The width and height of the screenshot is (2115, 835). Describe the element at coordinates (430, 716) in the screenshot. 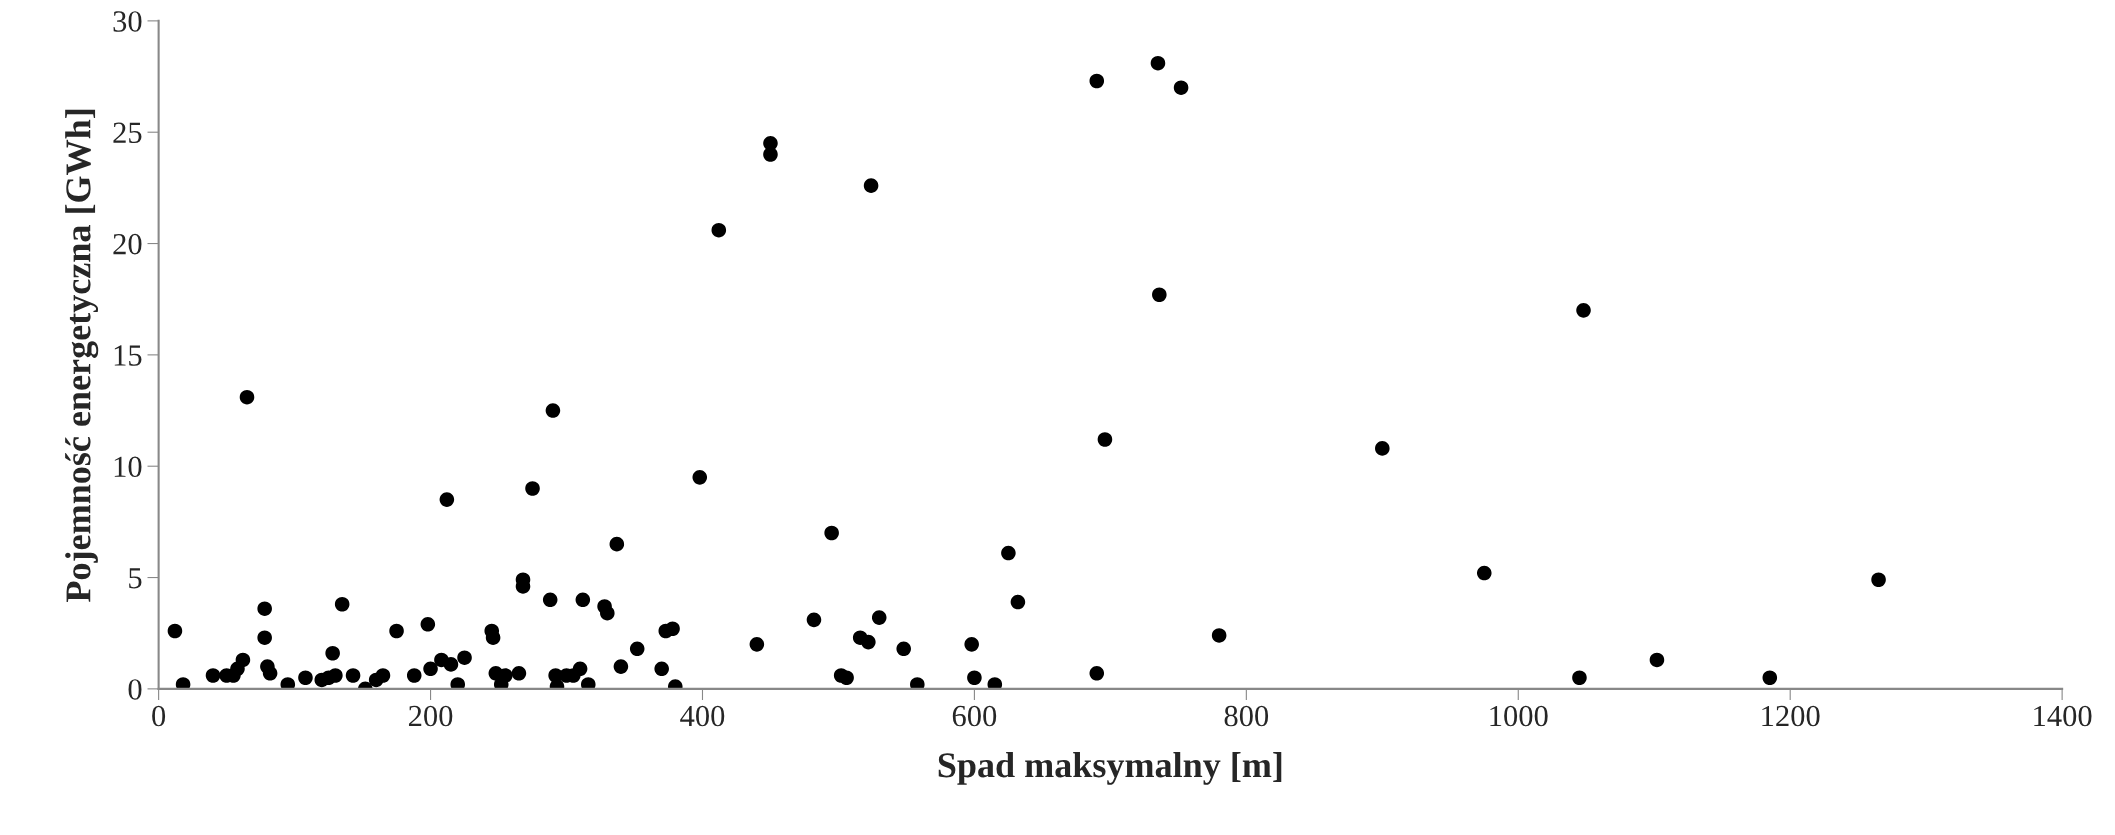

I see `x-tick-label: 200` at that location.